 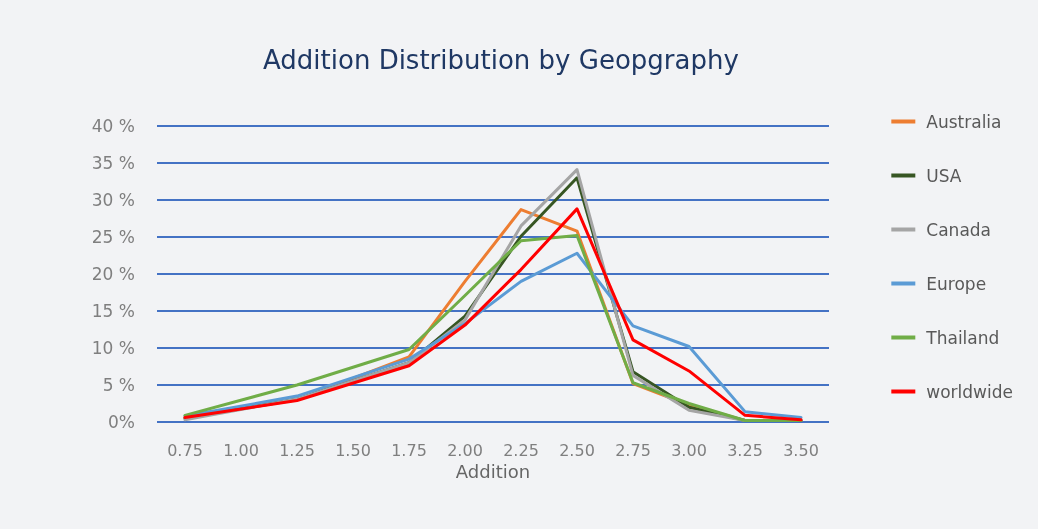 What do you see at coordinates (801, 450) in the screenshot?
I see `x-tick-label: 3.50` at bounding box center [801, 450].